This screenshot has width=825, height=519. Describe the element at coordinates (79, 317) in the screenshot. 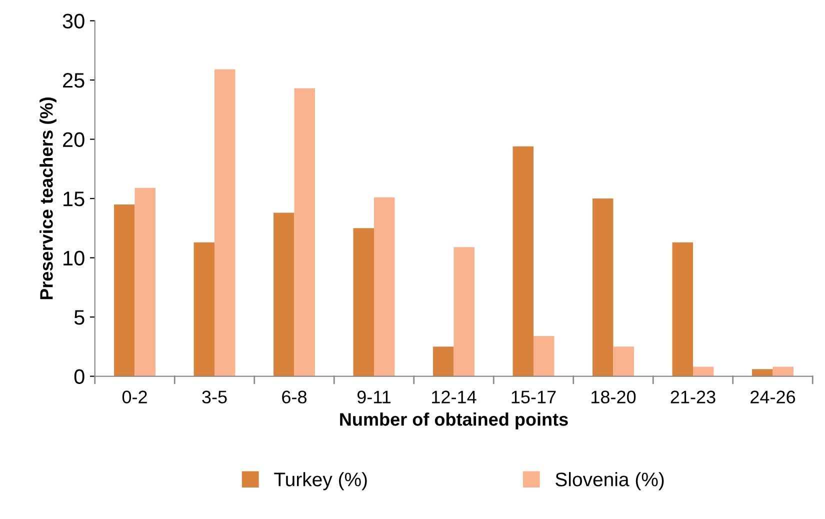

I see `y-tick-label: 5` at that location.